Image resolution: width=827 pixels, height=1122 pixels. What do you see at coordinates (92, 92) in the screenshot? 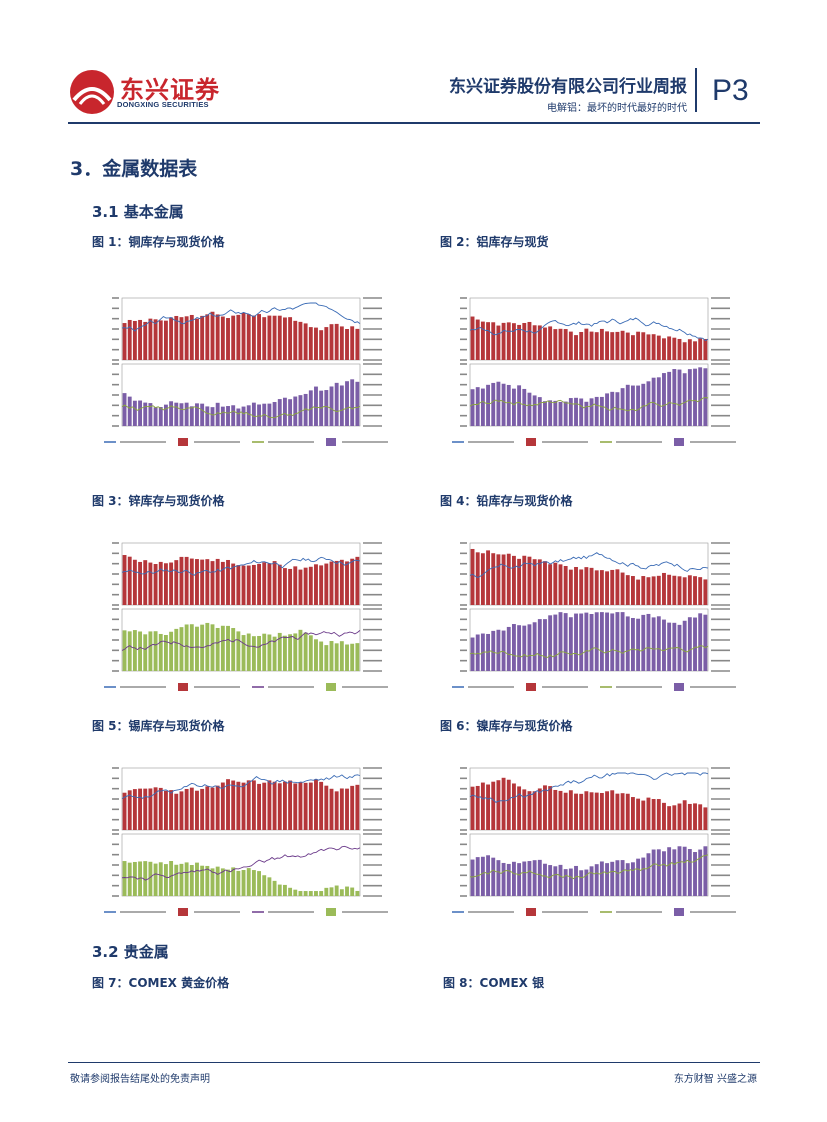
I see `logo-mark` at bounding box center [92, 92].